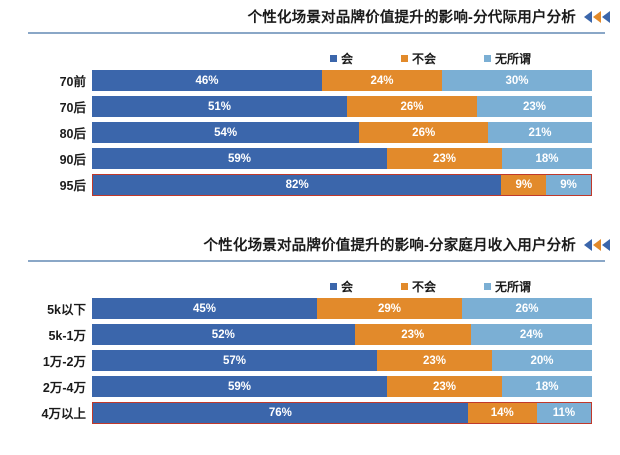  What do you see at coordinates (64, 388) in the screenshot?
I see `category-label: 2万-4万` at bounding box center [64, 388].